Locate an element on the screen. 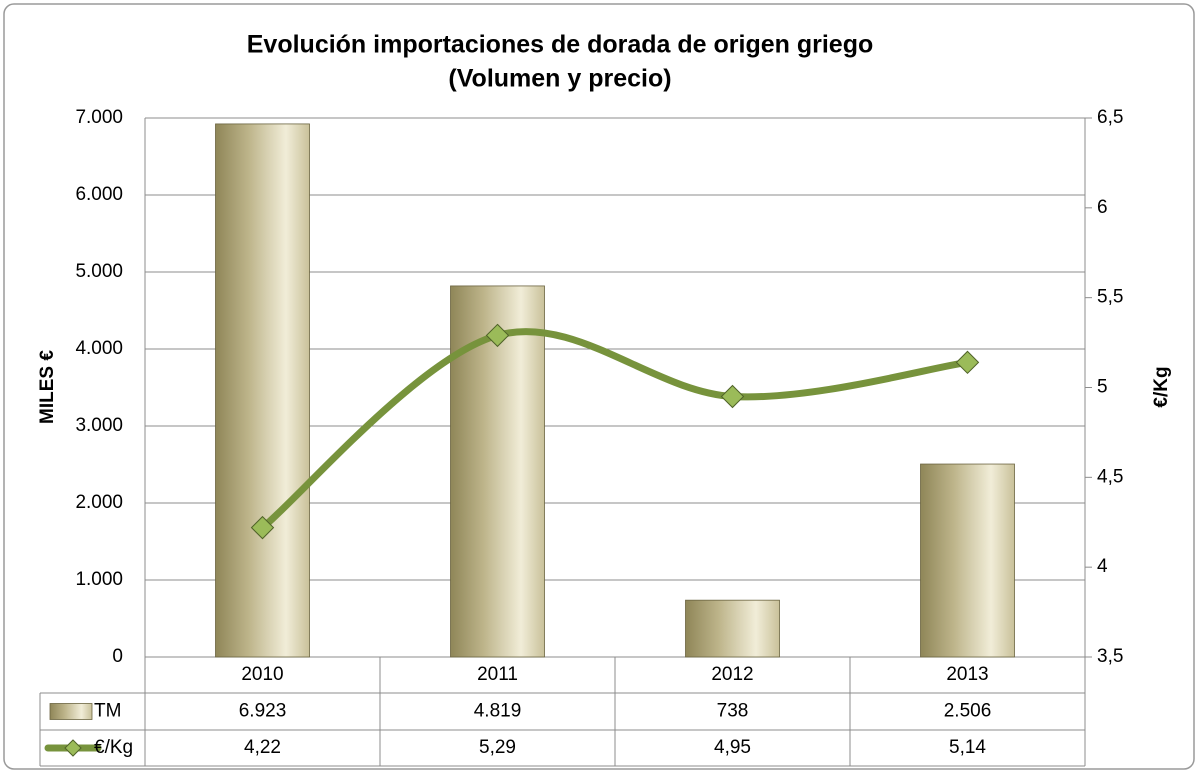  table-value: 6.923 is located at coordinates (263, 711).